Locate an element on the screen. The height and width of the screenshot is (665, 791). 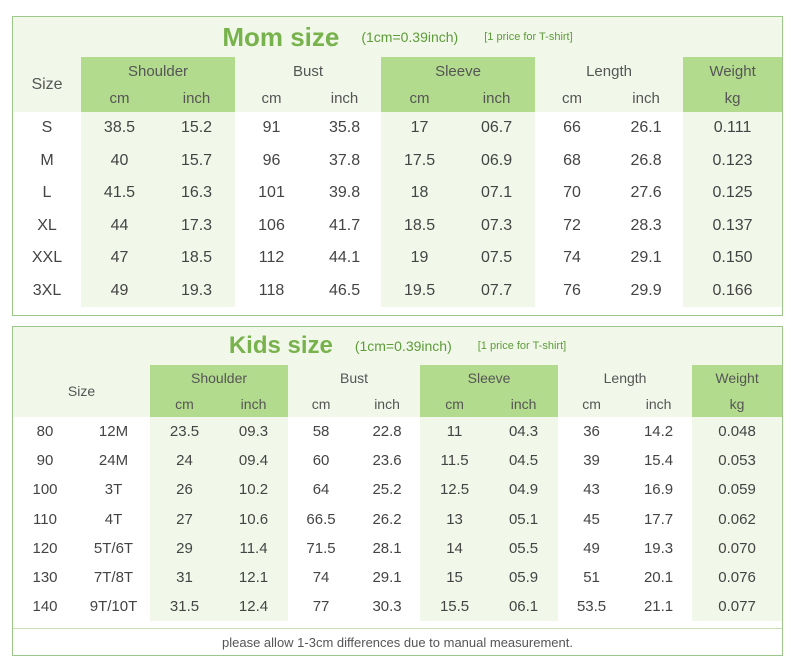
table-cell: 45 is located at coordinates (592, 519).